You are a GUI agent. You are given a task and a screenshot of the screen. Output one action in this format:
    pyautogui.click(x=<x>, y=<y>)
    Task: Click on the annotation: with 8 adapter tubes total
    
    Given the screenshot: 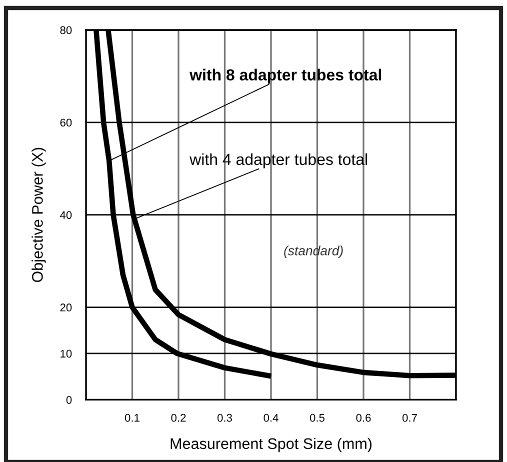 What is the action you would take?
    pyautogui.click(x=286, y=76)
    